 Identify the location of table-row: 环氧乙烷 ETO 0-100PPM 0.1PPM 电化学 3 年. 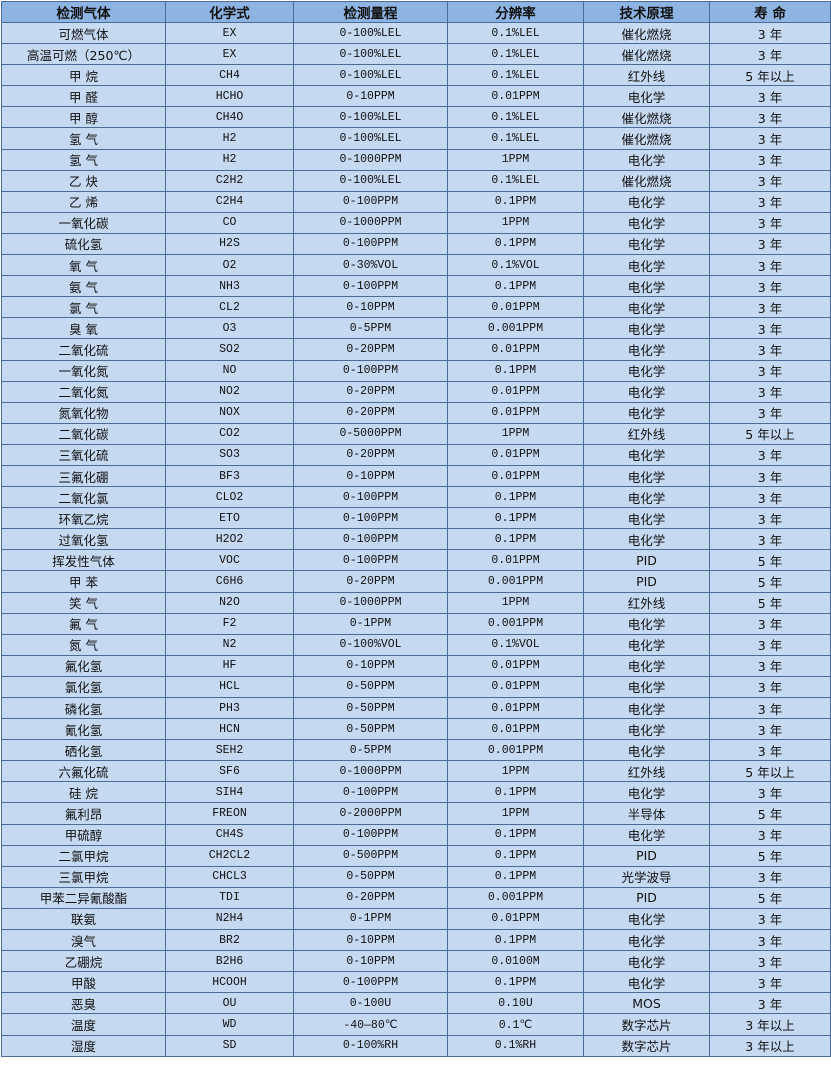
(416, 518).